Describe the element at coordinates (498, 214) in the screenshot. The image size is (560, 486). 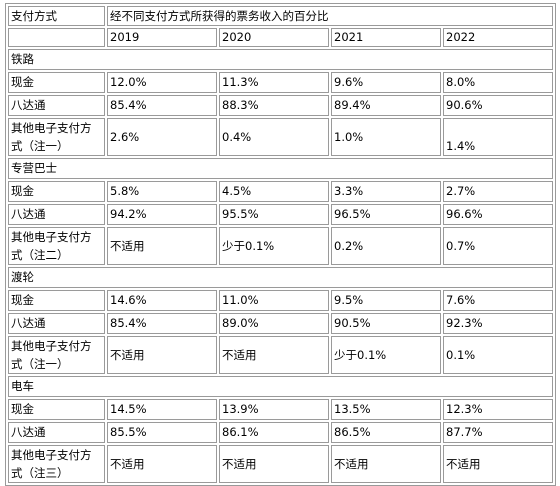
I see `table-cell: 96.6%` at that location.